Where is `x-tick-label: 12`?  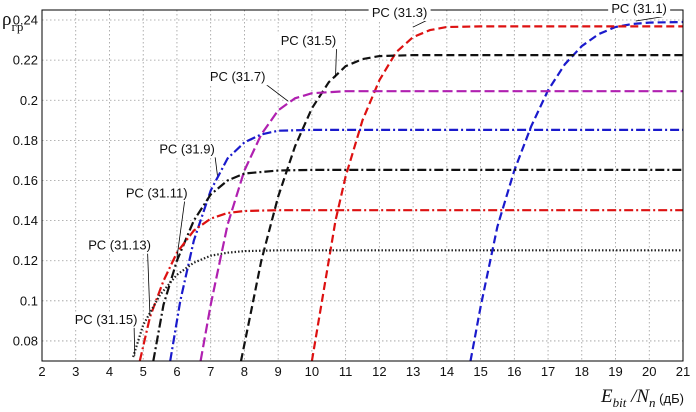 x-tick-label: 12 is located at coordinates (379, 371).